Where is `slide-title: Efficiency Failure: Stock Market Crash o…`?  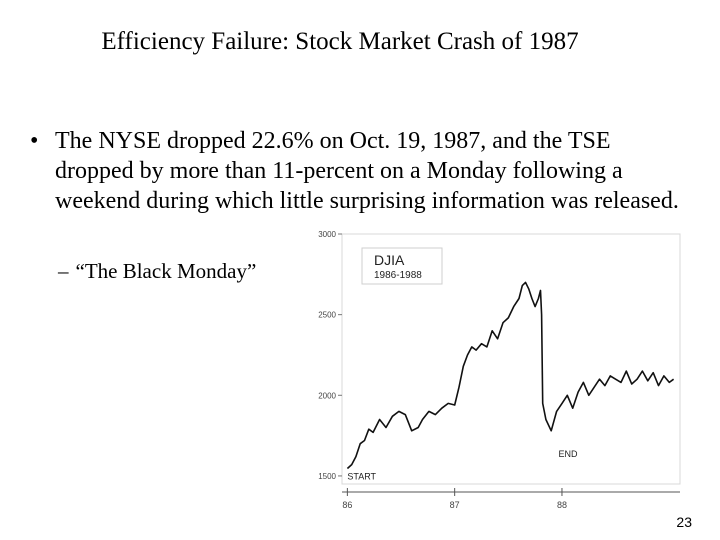 slide-title: Efficiency Failure: Stock Market Crash o… is located at coordinates (340, 41).